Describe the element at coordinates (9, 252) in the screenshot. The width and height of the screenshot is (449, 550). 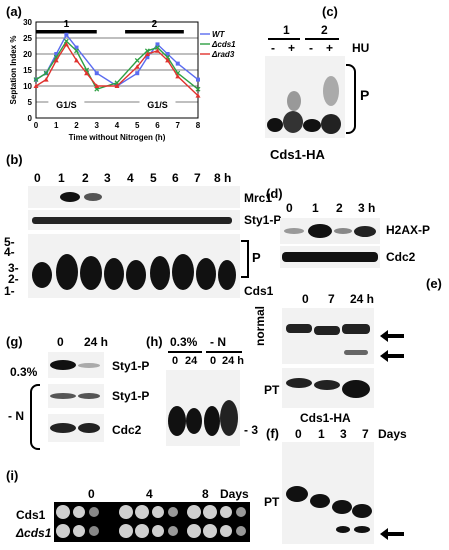
I see `b-marker-4: 4-` at that location.